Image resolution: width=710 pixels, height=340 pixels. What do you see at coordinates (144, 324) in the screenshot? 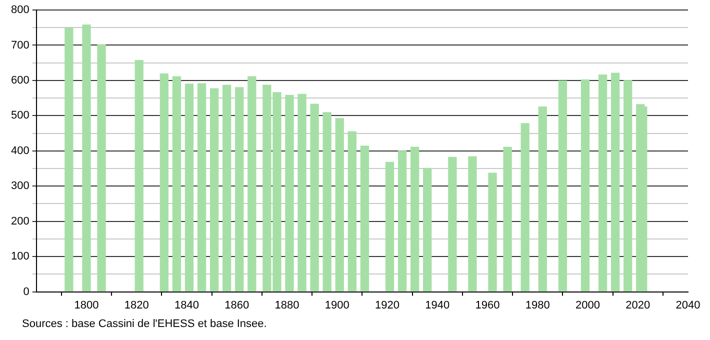
I see `source-note: Sources : base Cassini de l'EHESS et base Insee.` at bounding box center [144, 324].